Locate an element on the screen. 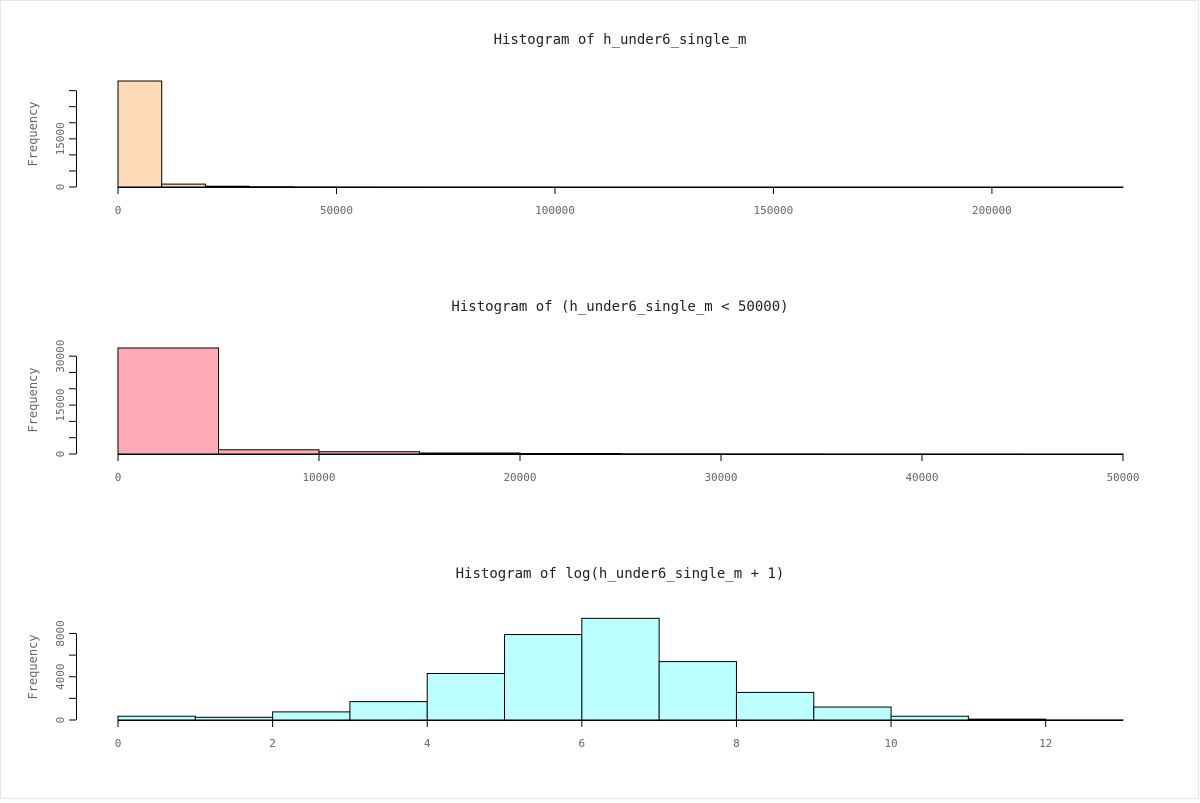 This screenshot has width=1200, height=803. x-tick-label: 6 is located at coordinates (582, 743).